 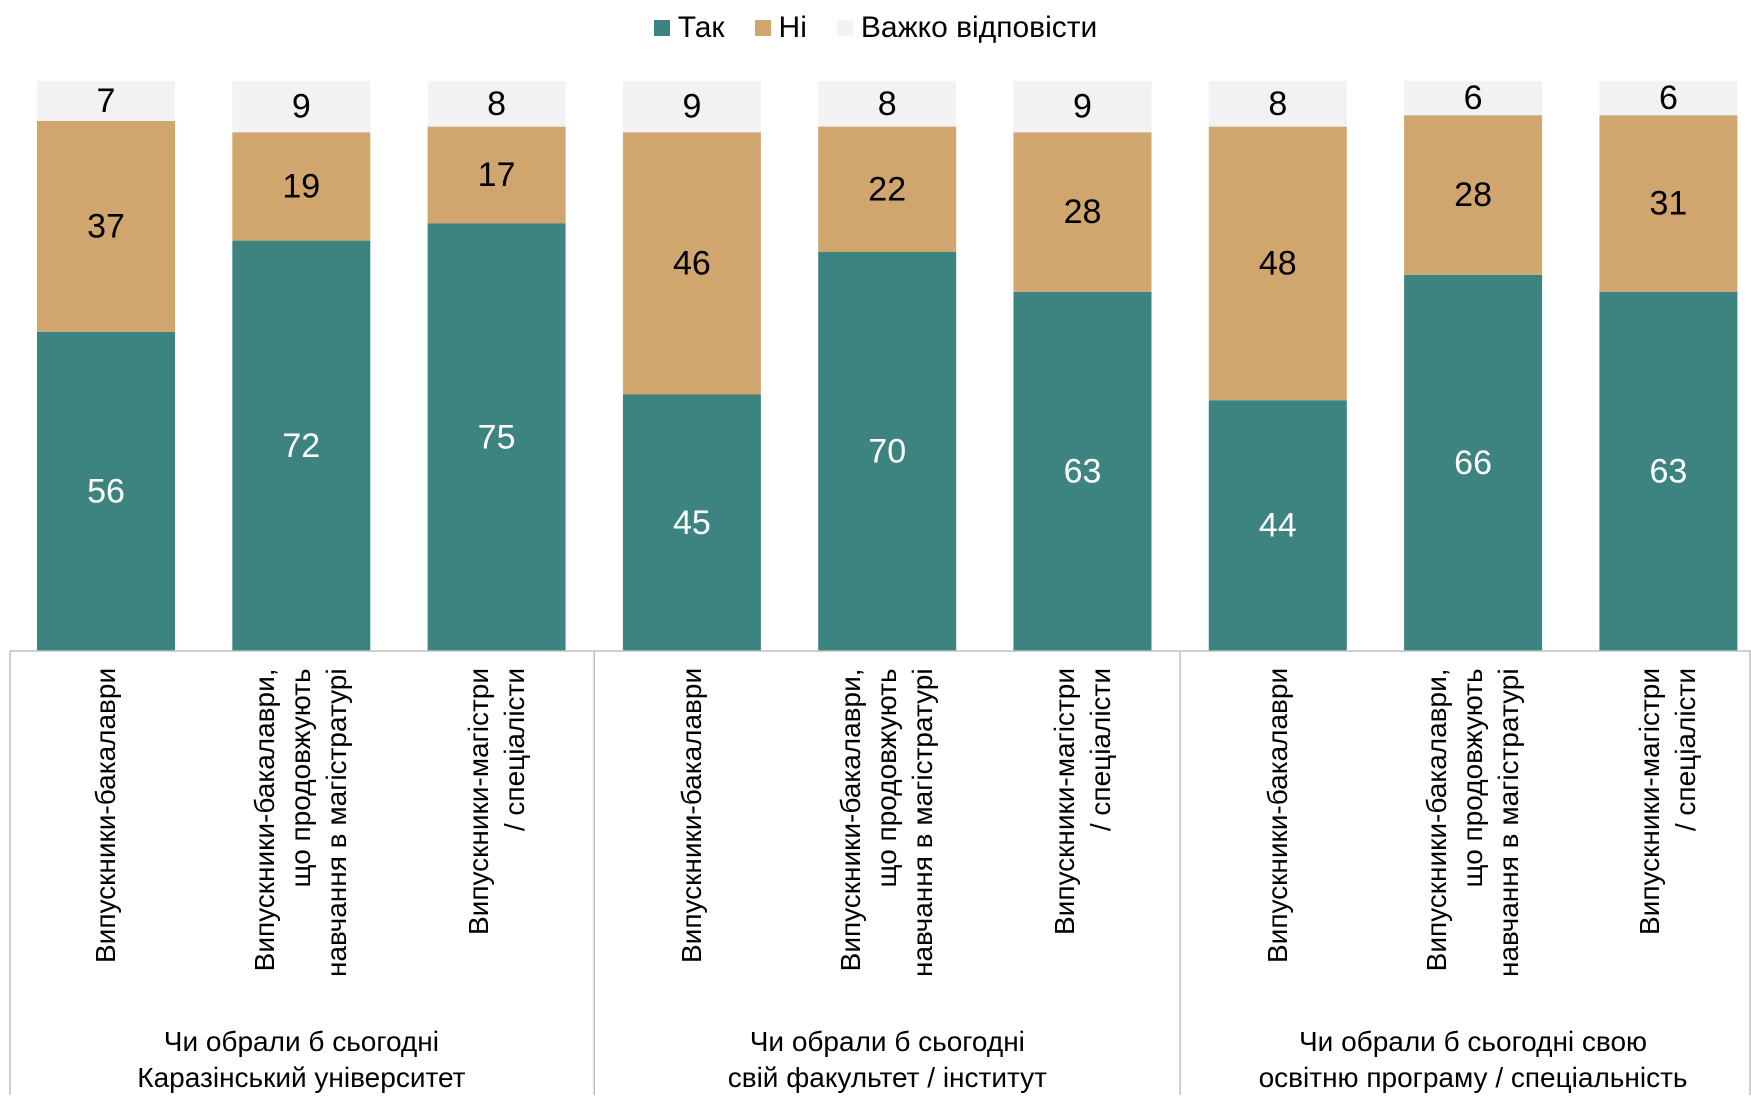 I want to click on data-label-8-series-0: 63, so click(x=1668, y=471).